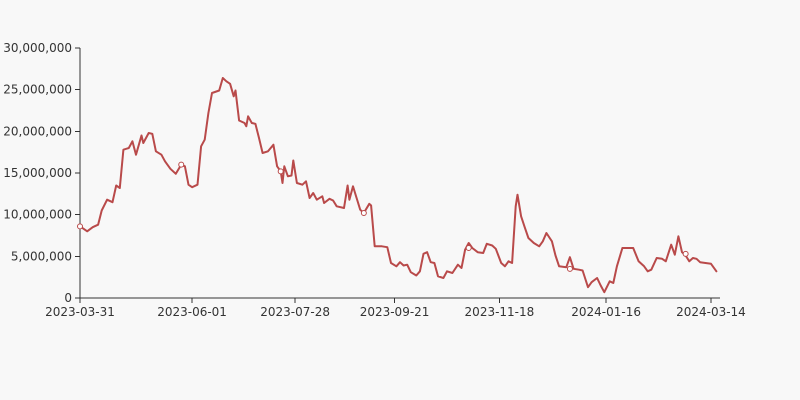 This screenshot has height=400, width=800. Describe the element at coordinates (37, 173) in the screenshot. I see `y-tick-label: 15,000,000` at that location.